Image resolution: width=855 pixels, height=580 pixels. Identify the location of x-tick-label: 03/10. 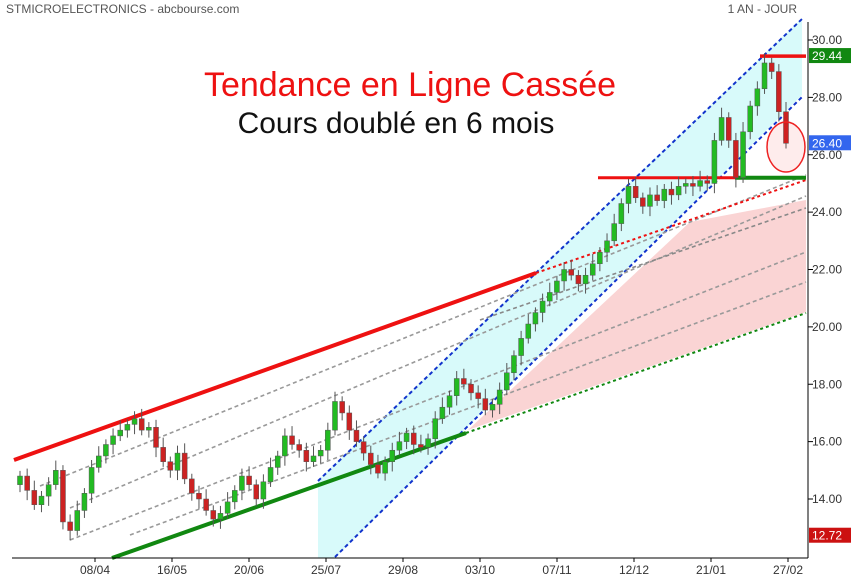
(480, 570).